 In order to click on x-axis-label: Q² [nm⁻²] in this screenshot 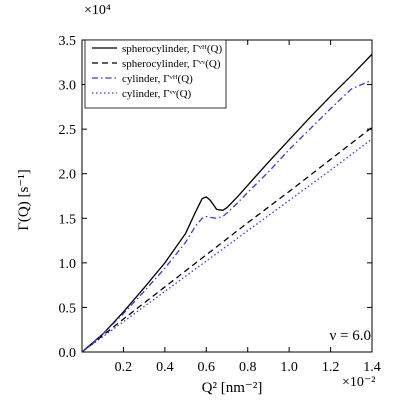, I will do `click(232, 388)`.